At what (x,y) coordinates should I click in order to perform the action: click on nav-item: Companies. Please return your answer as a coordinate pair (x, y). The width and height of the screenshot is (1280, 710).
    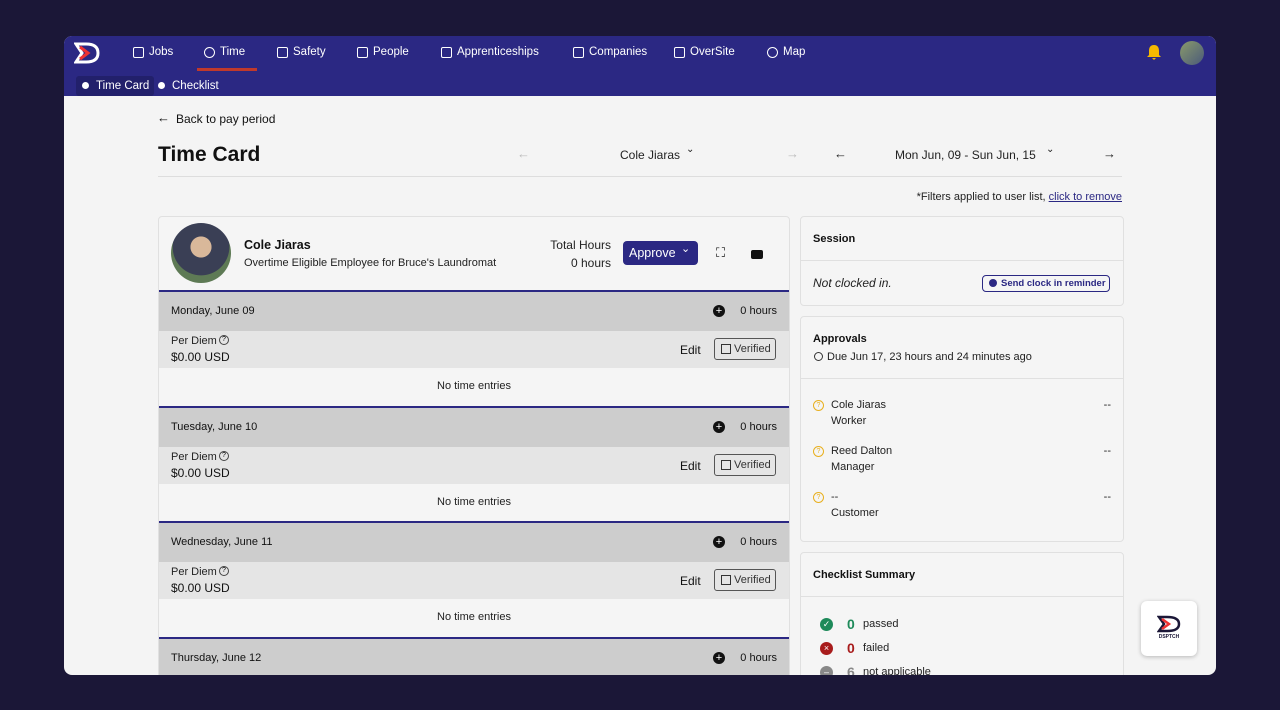
    Looking at the image, I should click on (618, 52).